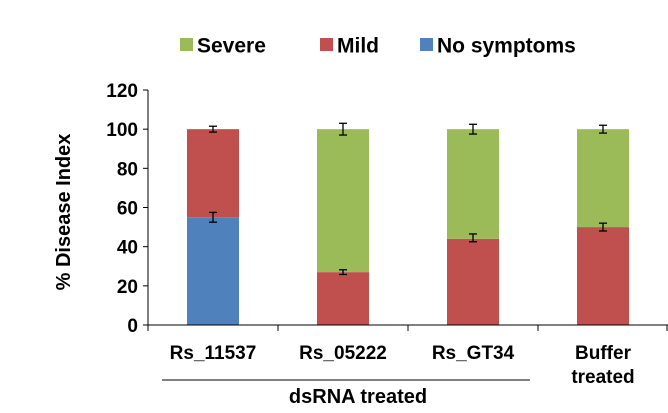  I want to click on x-axis: Rs_11537 Rs_05222 Rs_GT34 Buffer treated, so click(407, 356).